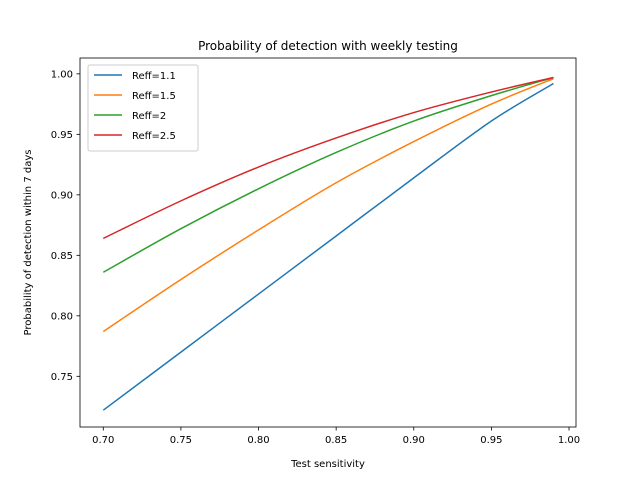  Describe the element at coordinates (569, 440) in the screenshot. I see `x-tick-label: 1.00` at that location.